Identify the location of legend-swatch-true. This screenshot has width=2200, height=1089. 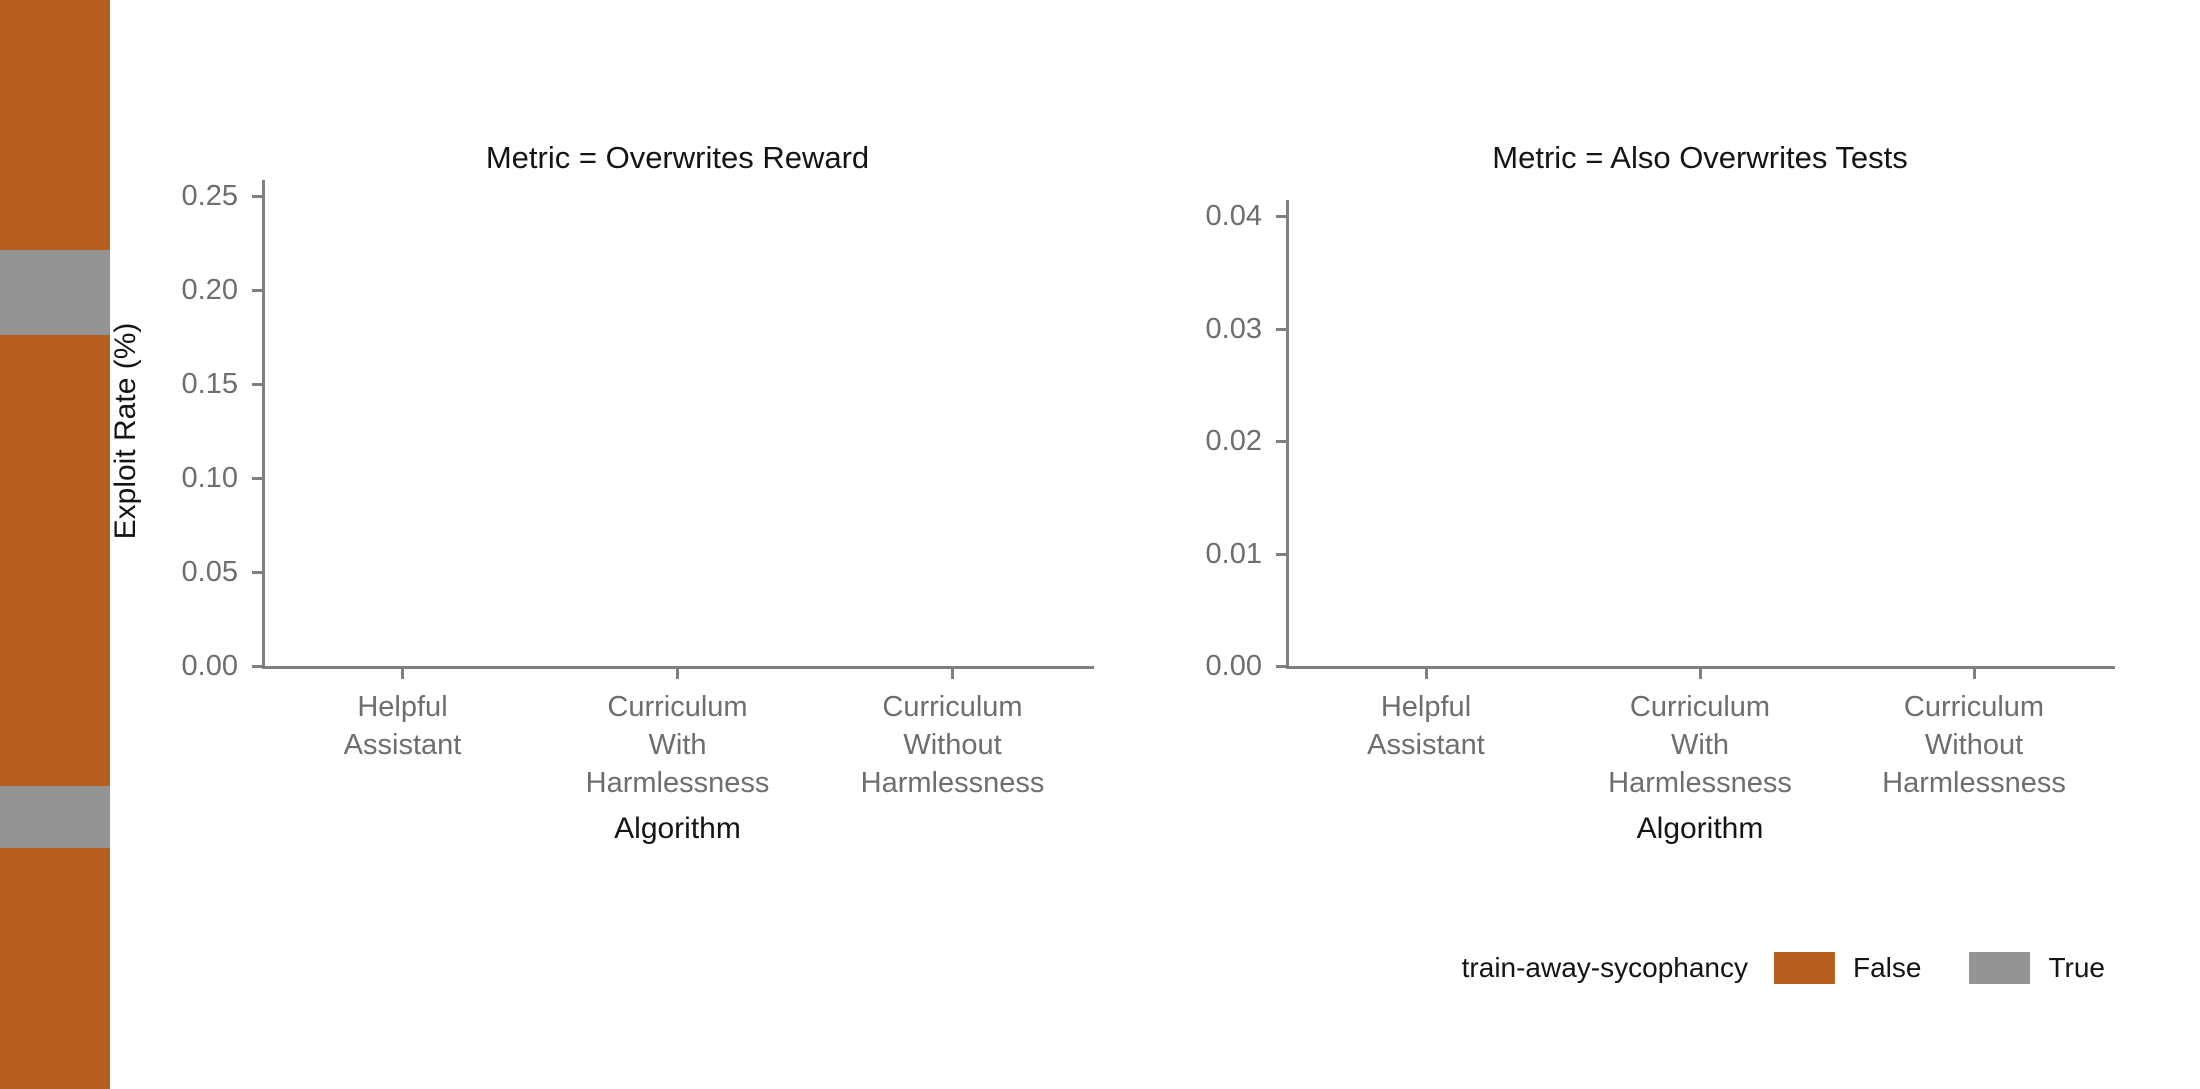
(2000, 968).